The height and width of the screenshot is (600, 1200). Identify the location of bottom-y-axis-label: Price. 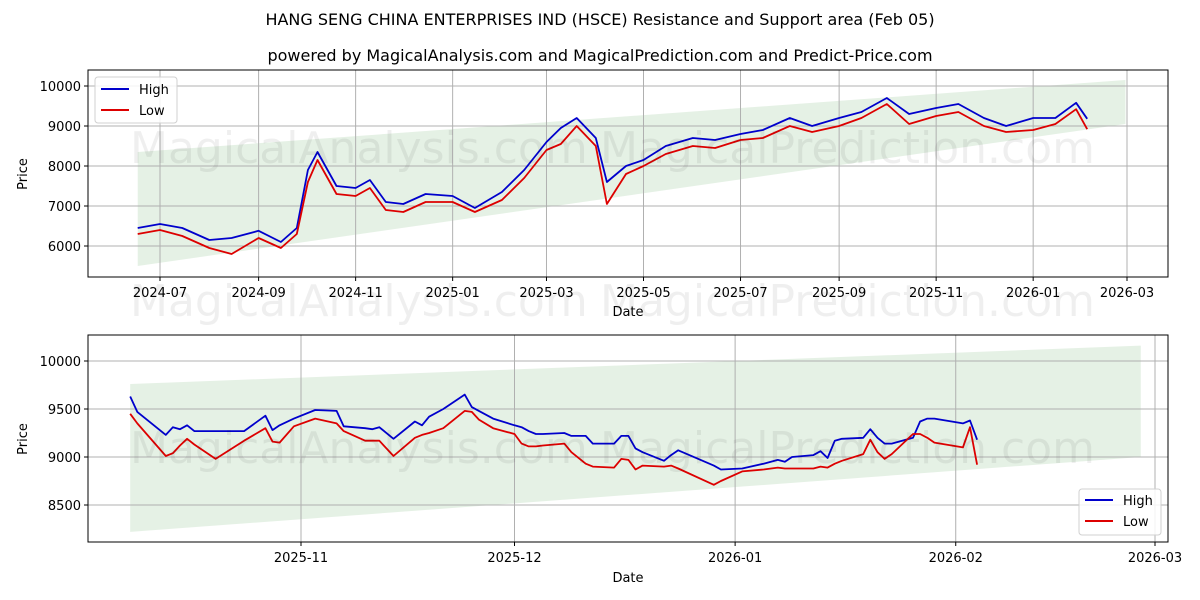
(23, 439).